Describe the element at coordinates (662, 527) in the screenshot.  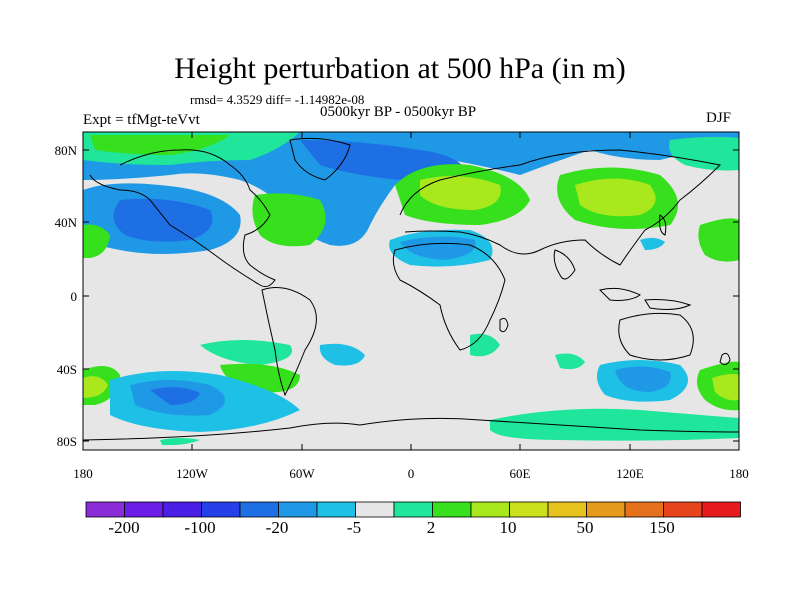
I see `colorbar-label-150: 150` at that location.